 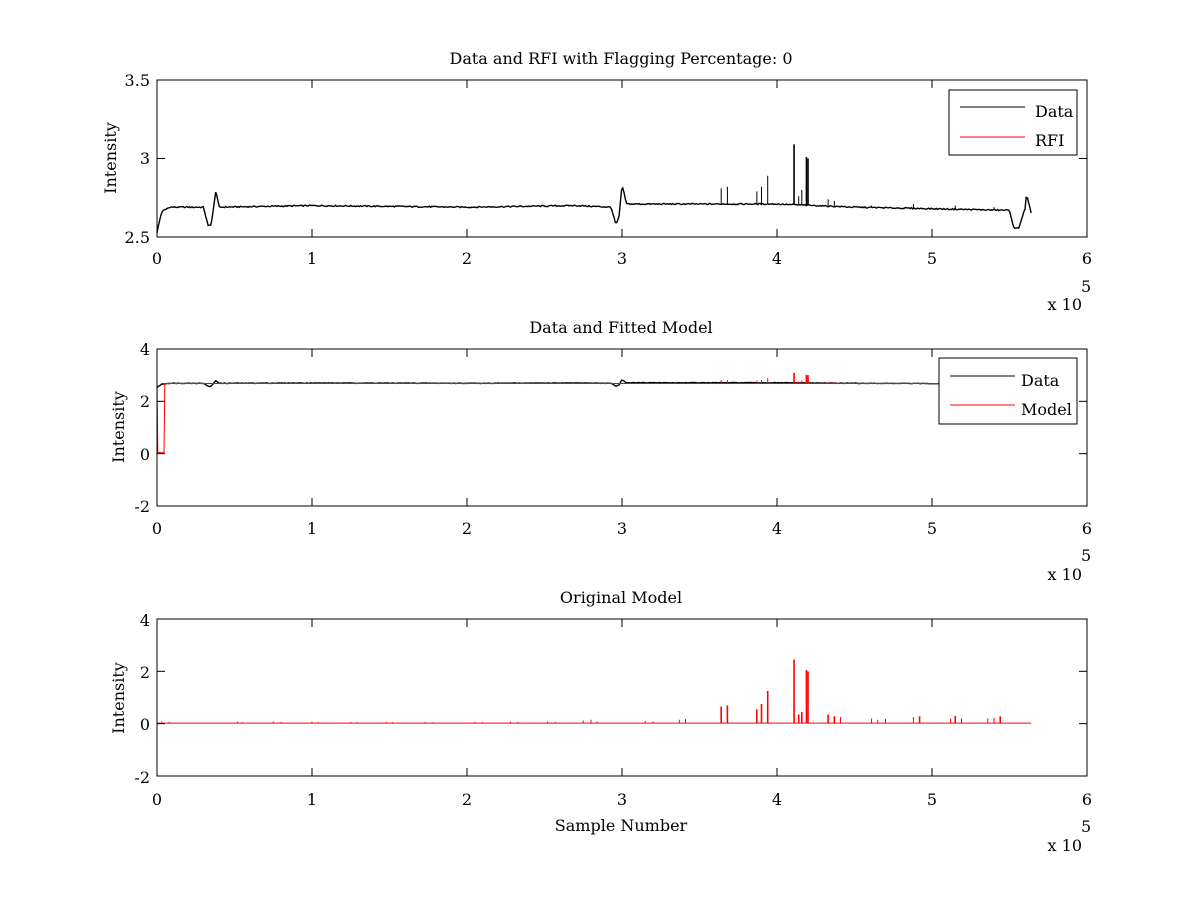 I want to click on panel-3-ytick-label: 2, so click(x=145, y=672).